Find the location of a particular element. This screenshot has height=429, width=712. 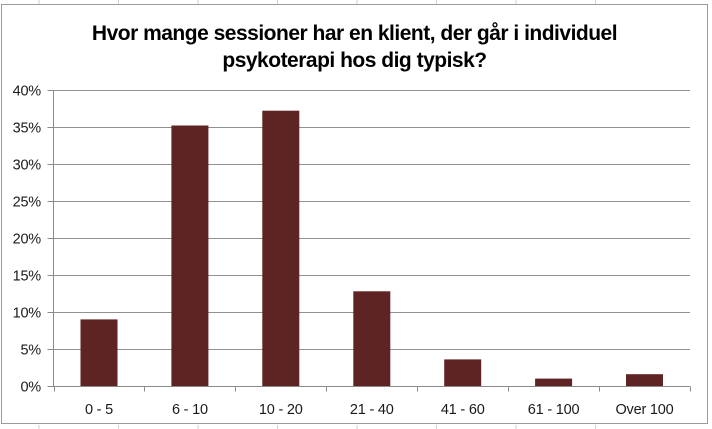

y-axis-tick-label: 0% is located at coordinates (30, 388).